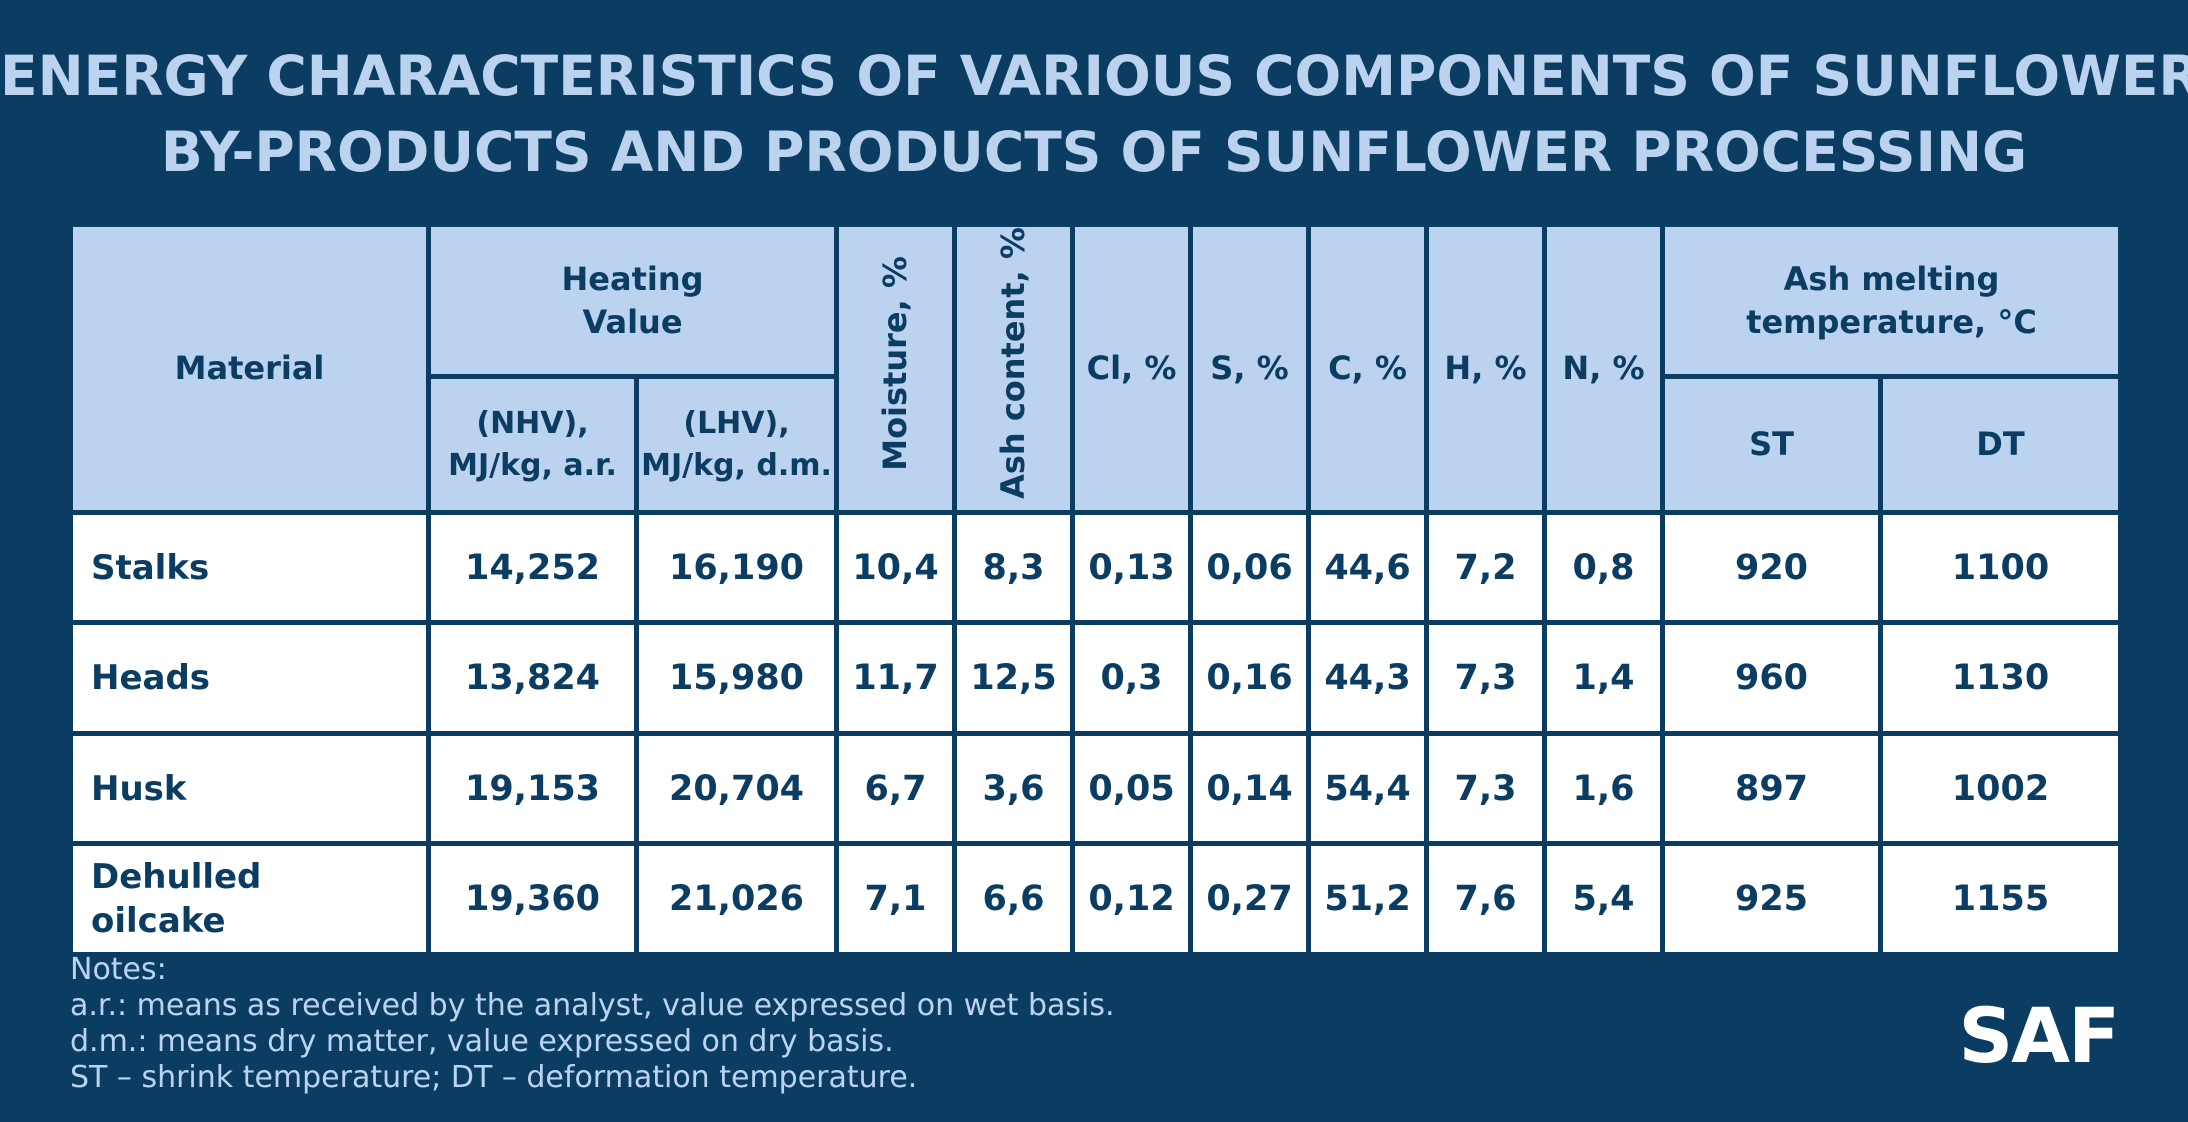 The width and height of the screenshot is (2188, 1122). What do you see at coordinates (1485, 368) in the screenshot?
I see `header-h: H, %` at bounding box center [1485, 368].